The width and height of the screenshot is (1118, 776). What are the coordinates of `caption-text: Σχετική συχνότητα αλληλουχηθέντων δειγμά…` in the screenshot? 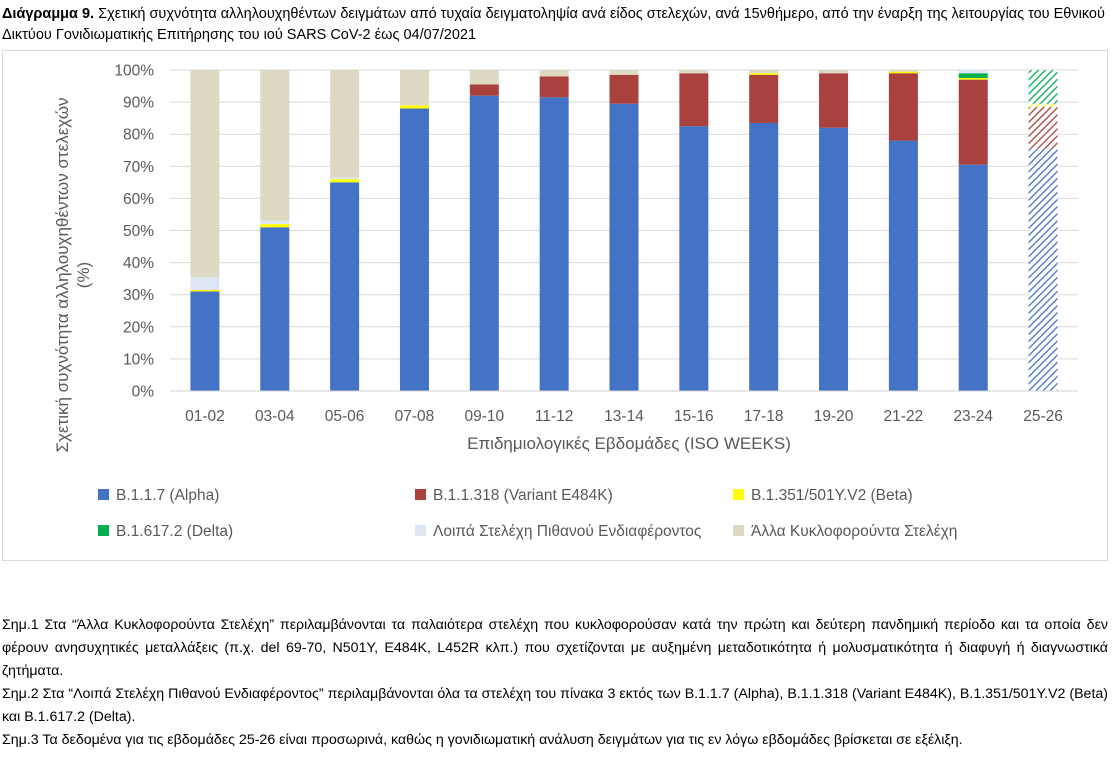 It's located at (553, 24).